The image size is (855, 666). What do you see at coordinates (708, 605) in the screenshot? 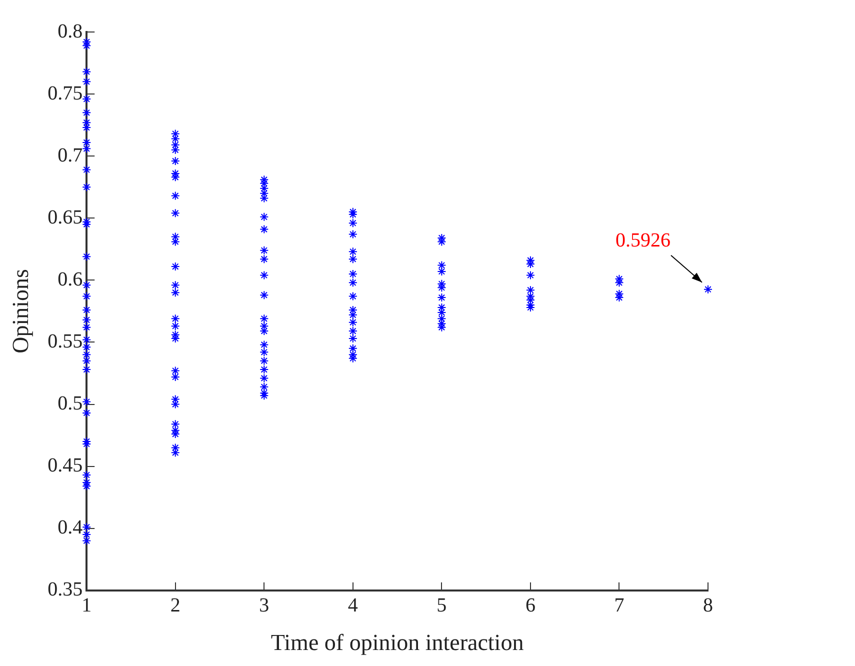
I see `x-tick-label: 8` at bounding box center [708, 605].